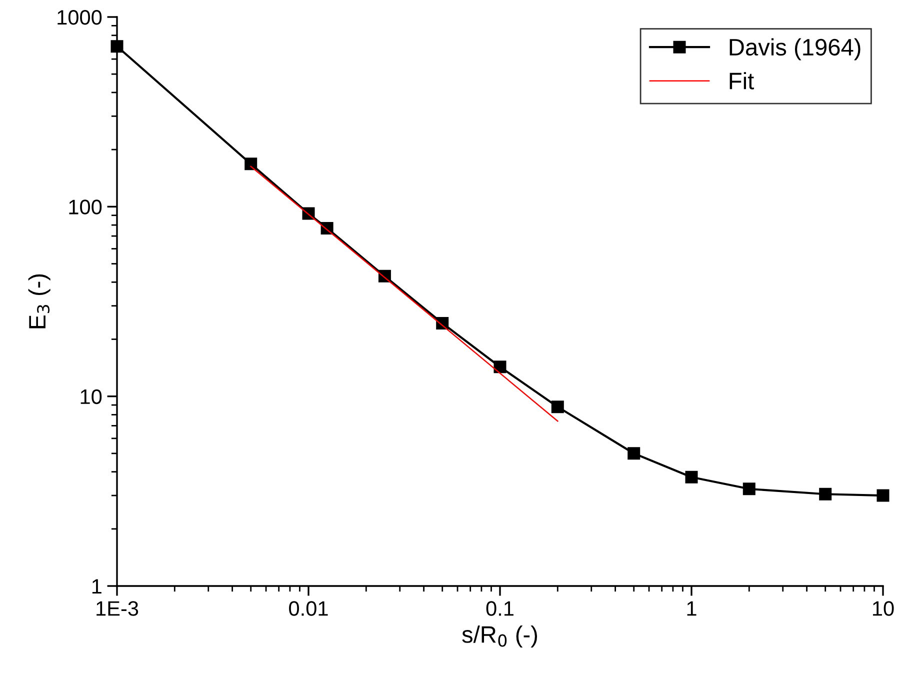 This screenshot has width=898, height=679. I want to click on y-axis-title: E$_{3}$ (-), so click(39, 301).